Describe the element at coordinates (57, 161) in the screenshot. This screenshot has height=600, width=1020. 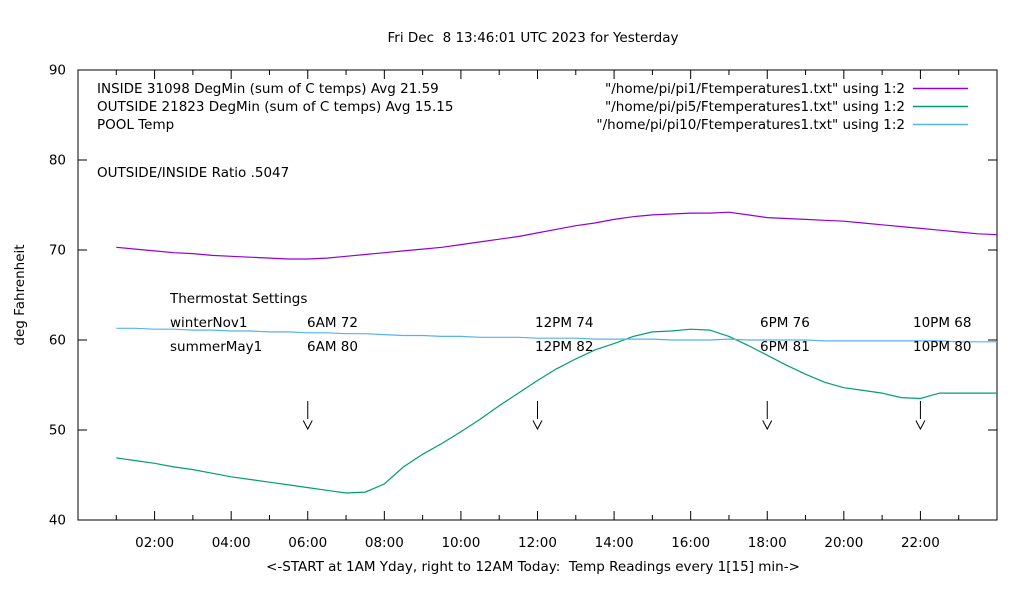
I see `y-tick-label: 80` at that location.